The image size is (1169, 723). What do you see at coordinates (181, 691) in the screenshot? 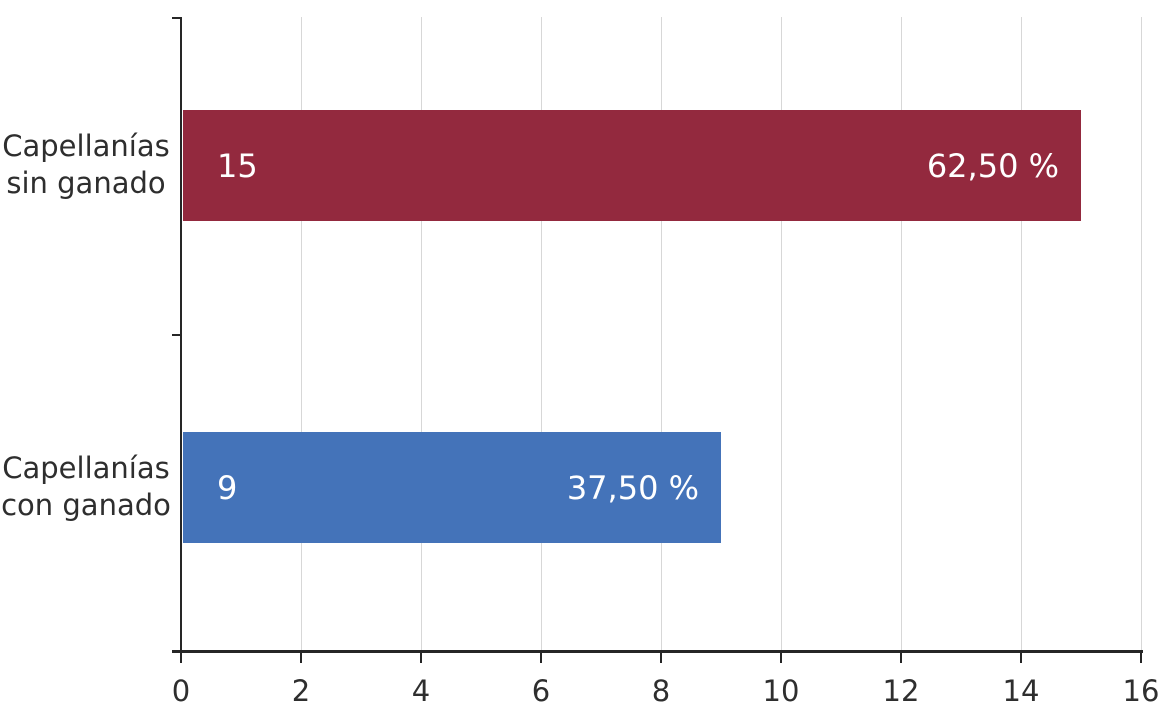
I see `x-tick-label-0: 0` at bounding box center [181, 691].